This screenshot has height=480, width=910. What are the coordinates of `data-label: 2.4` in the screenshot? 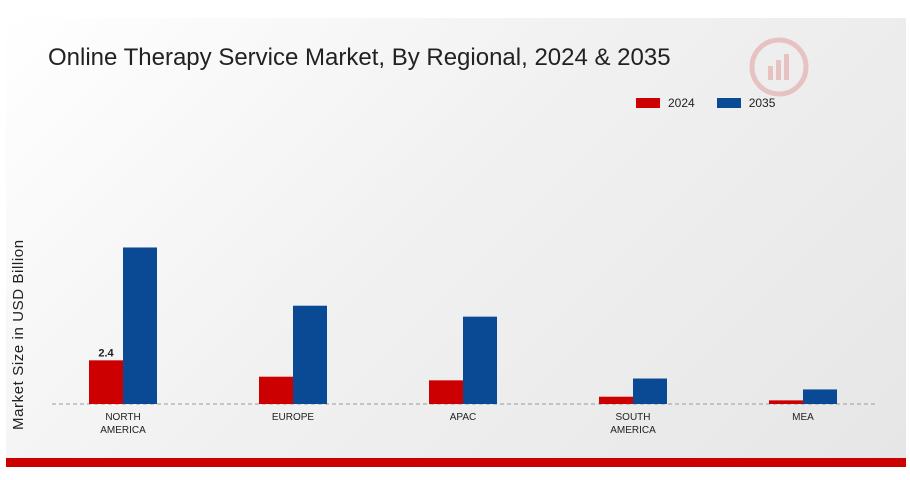 It's located at (106, 353).